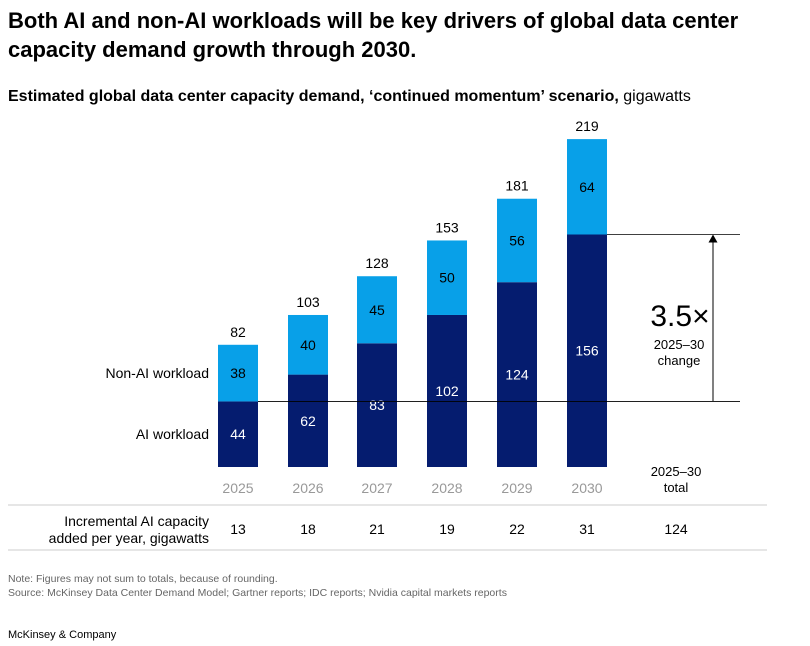 Image resolution: width=810 pixels, height=646 pixels. I want to click on data-label-ai-2025: 44, so click(238, 434).